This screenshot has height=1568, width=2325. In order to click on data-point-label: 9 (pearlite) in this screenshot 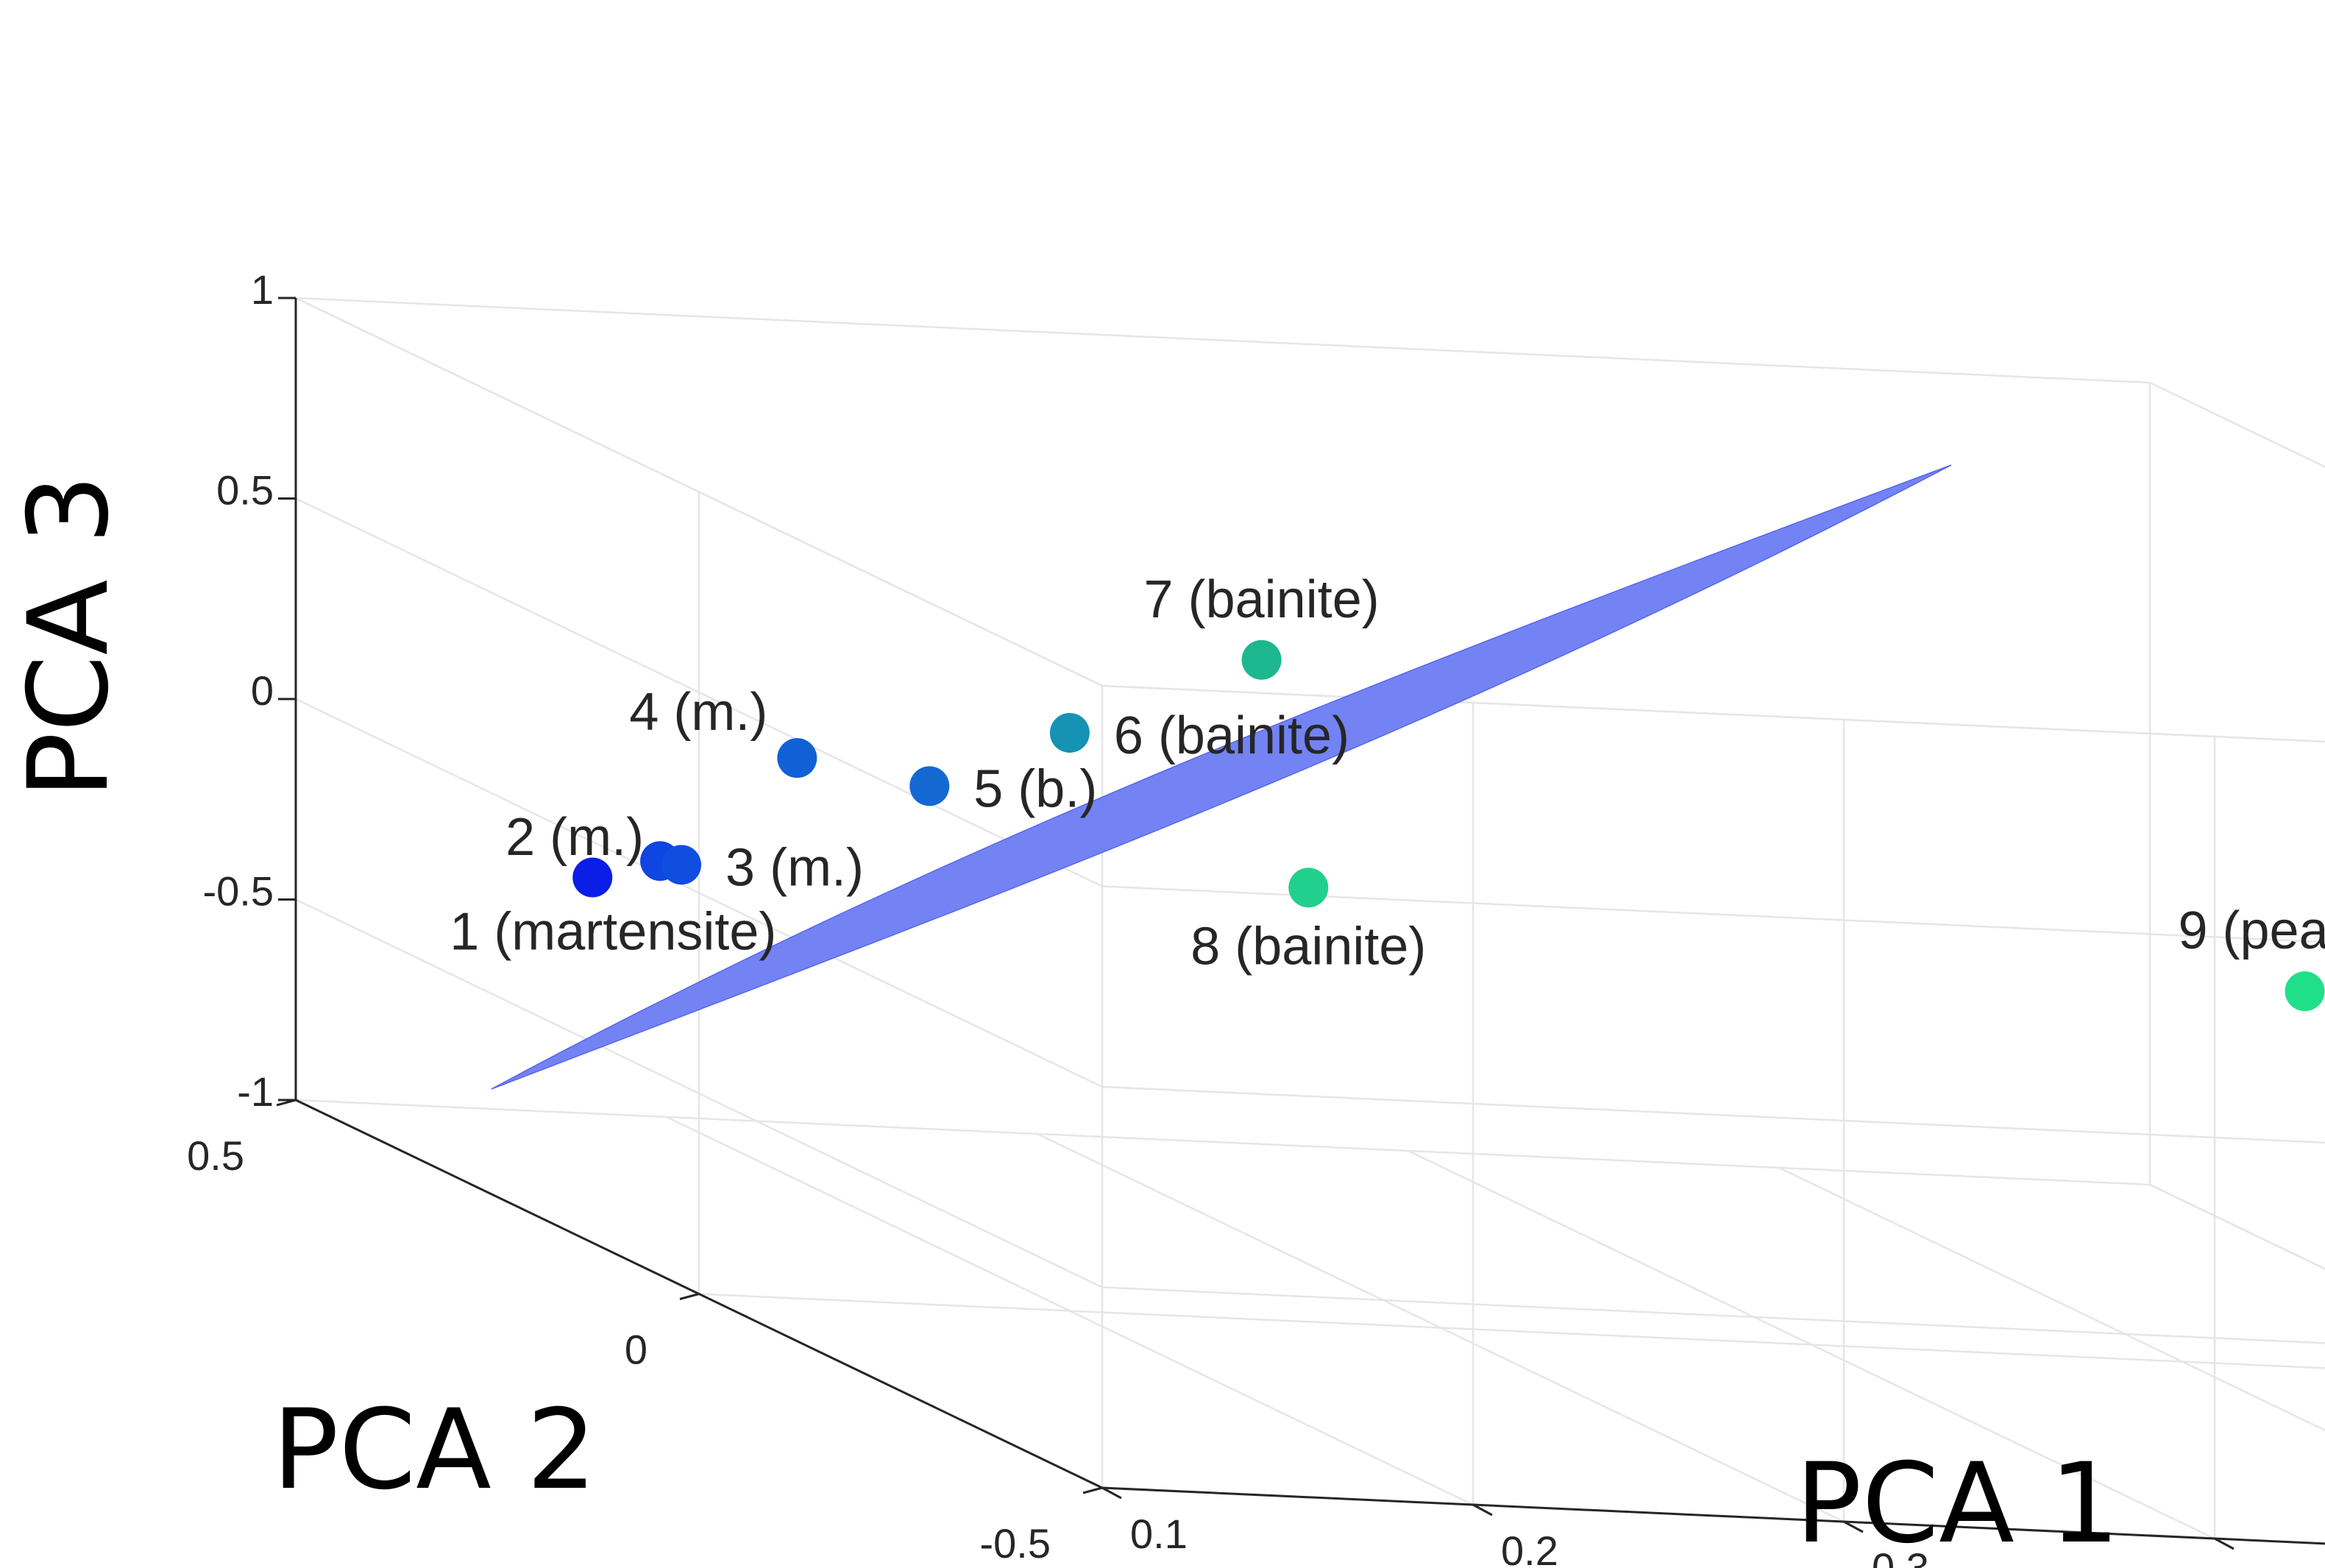, I will do `click(2251, 931)`.